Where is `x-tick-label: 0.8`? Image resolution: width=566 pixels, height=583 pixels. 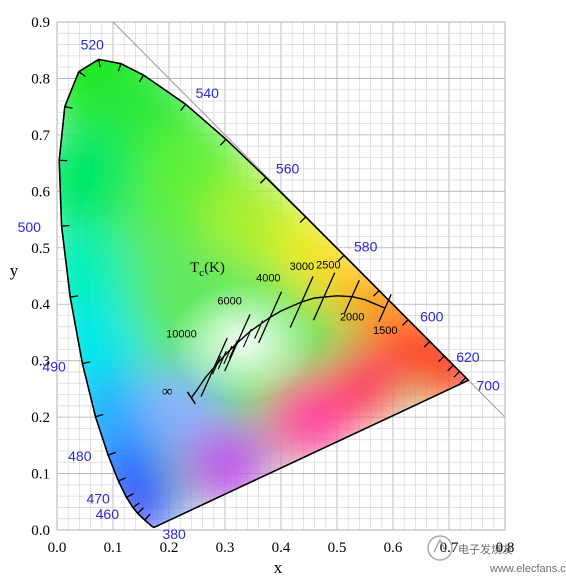
x-tick-label: 0.8 is located at coordinates (505, 548).